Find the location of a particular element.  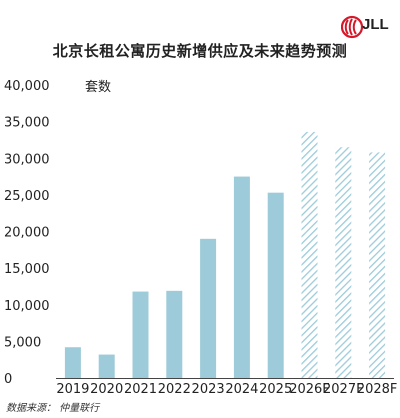

logo-flame-right is located at coordinates (354, 27).